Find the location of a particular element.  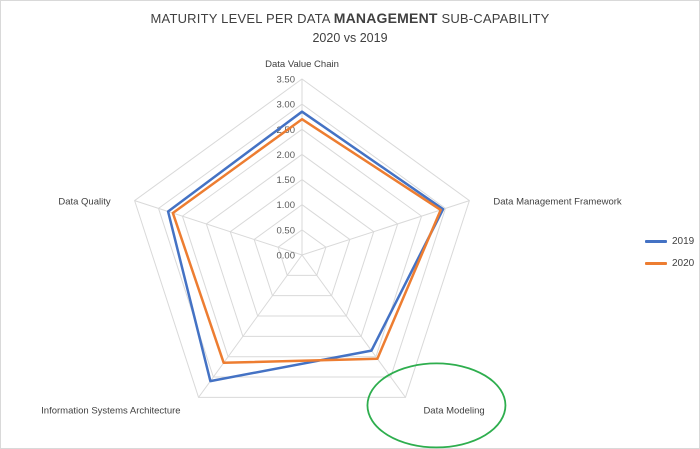

chart-title-emphasis: MANAGEMENT is located at coordinates (385, 18).